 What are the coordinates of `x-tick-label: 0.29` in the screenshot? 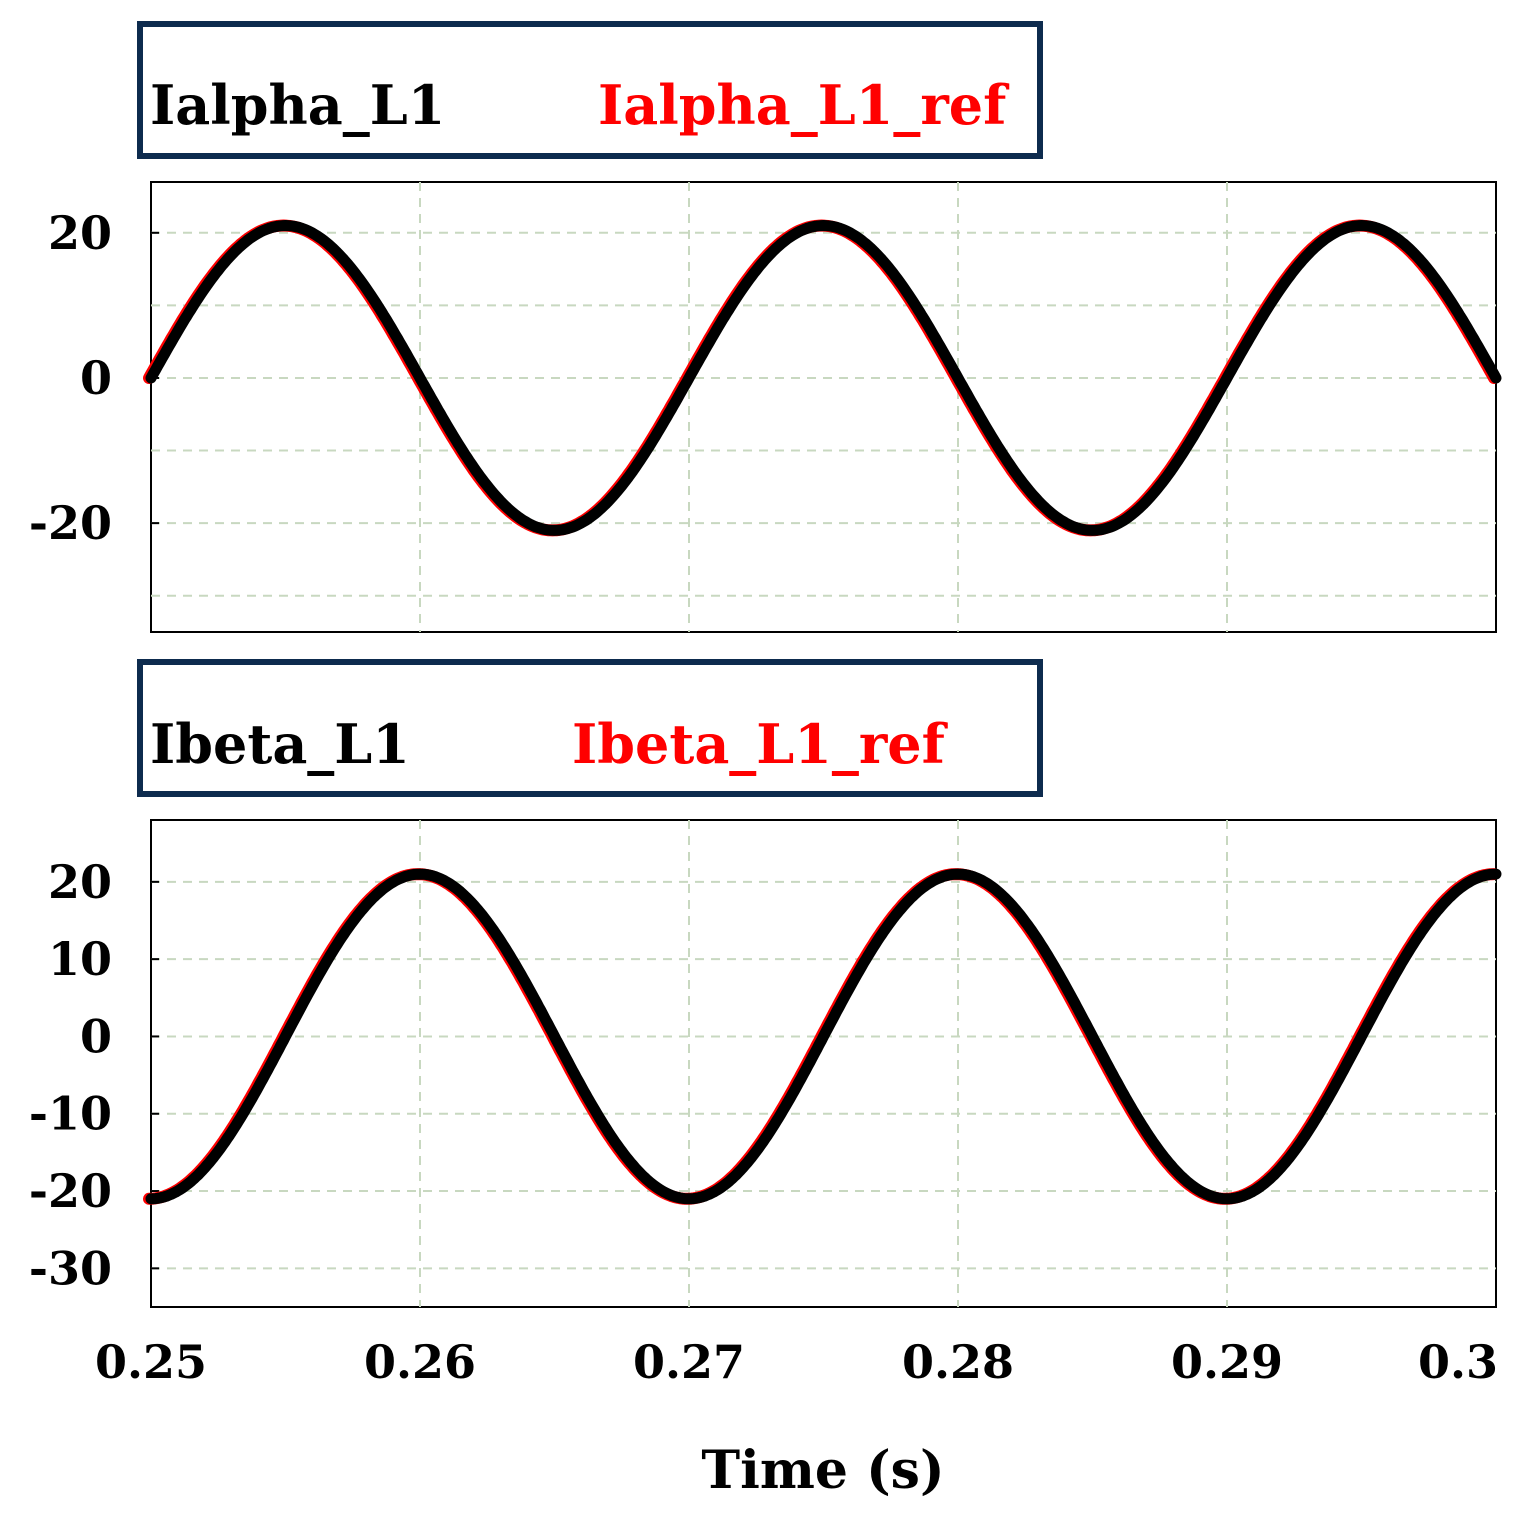 It's located at (1227, 1362).